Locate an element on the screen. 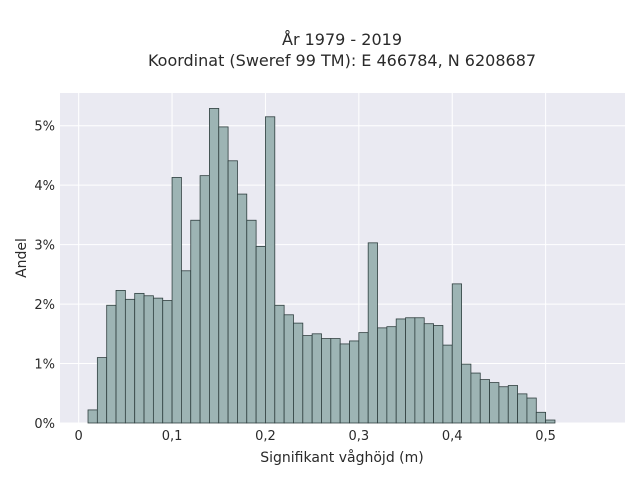 Image resolution: width=640 pixels, height=480 pixels. x-tick-label: 0,4 is located at coordinates (452, 436).